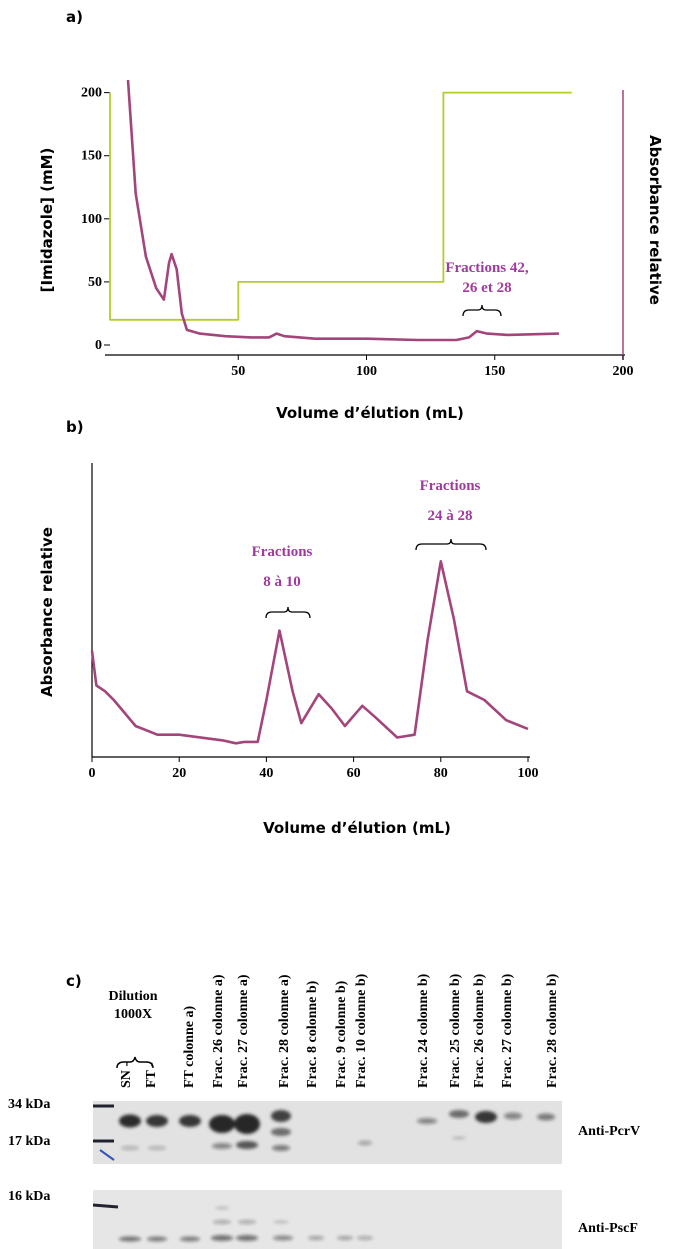 The image size is (688, 1249). I want to click on y2-axis-label: Absorbance relative, so click(655, 220).